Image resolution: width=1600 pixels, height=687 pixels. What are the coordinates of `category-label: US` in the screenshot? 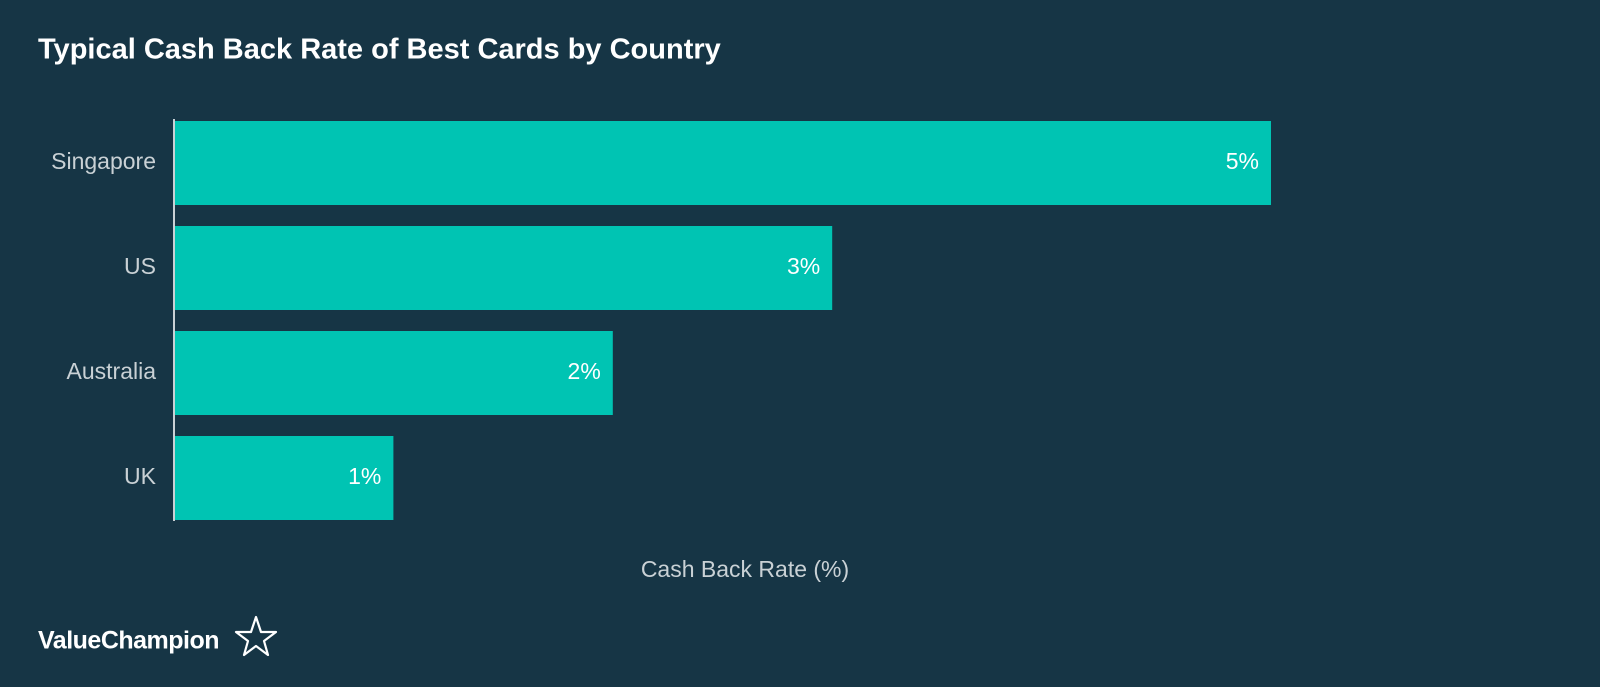 It's located at (140, 266).